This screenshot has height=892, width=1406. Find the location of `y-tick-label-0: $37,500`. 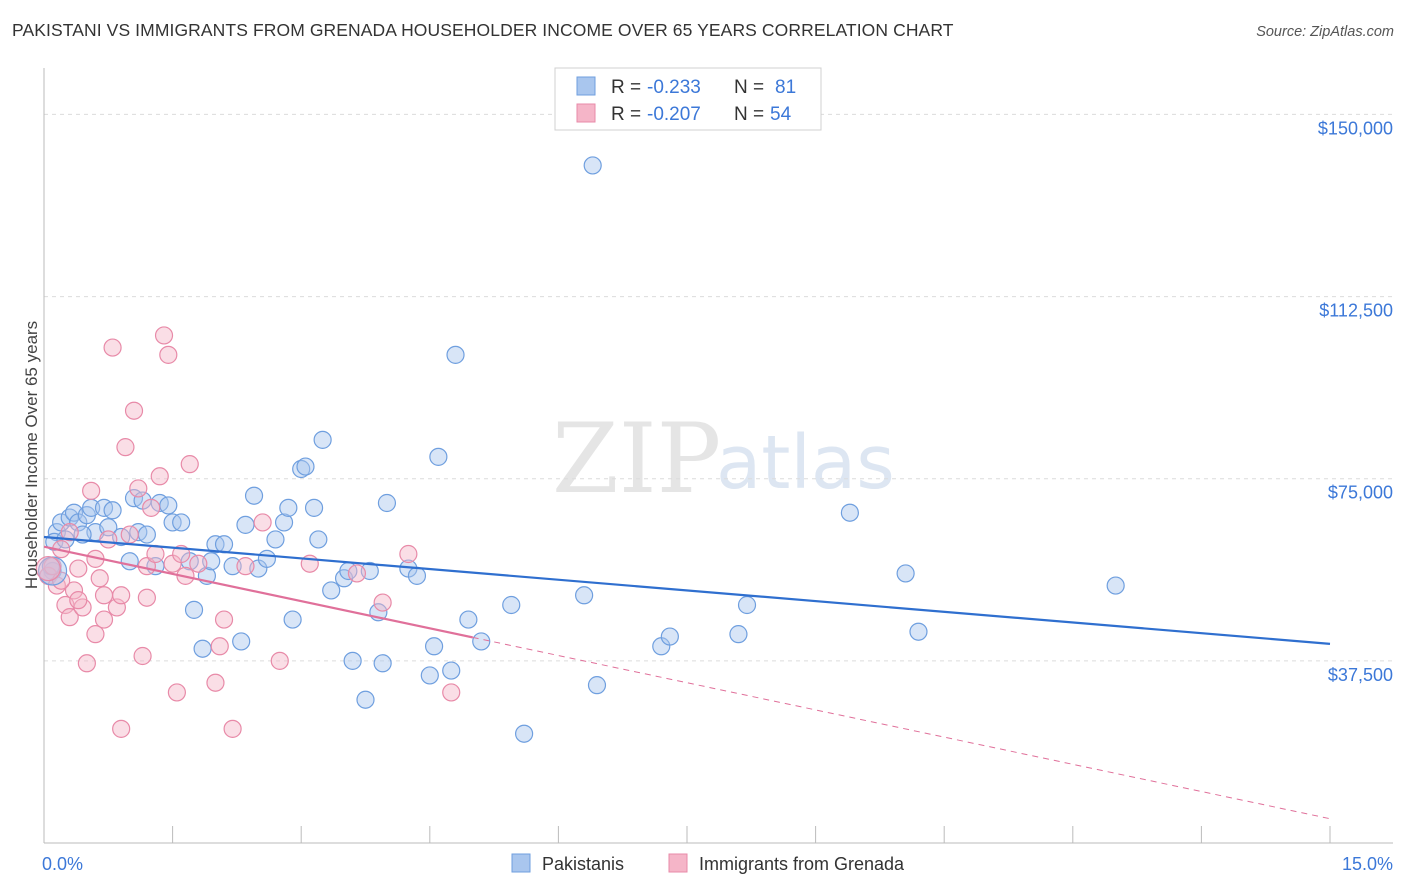

y-tick-label-0: $37,500 is located at coordinates (1360, 675).